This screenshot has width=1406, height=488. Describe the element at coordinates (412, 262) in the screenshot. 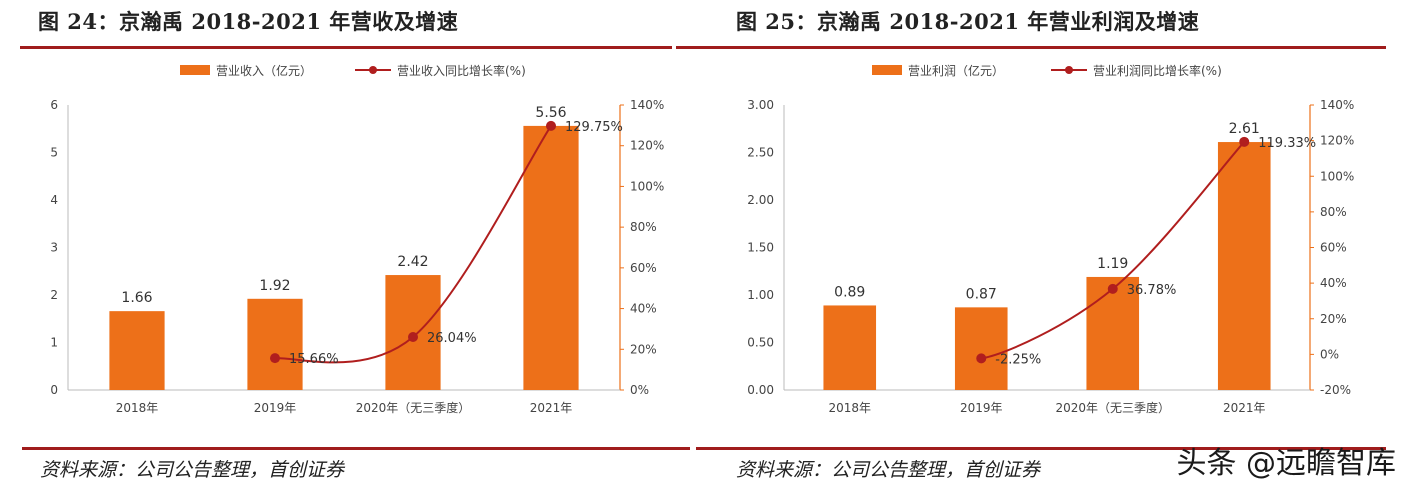

I see `bar-data-label: 2.42` at that location.